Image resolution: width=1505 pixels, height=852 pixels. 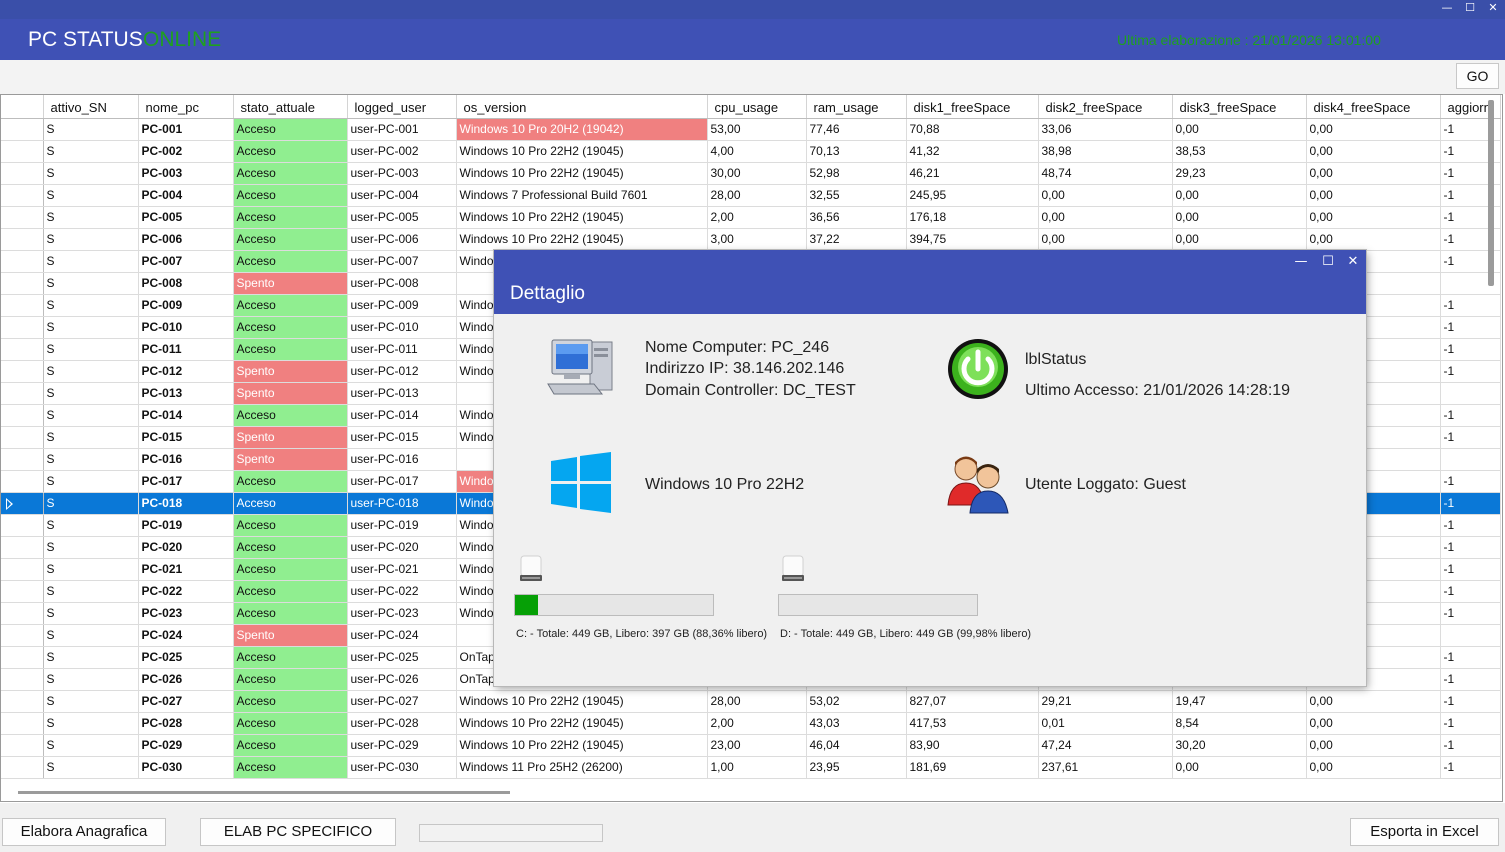 I want to click on cell-cpu: 4,00, so click(x=757, y=151).